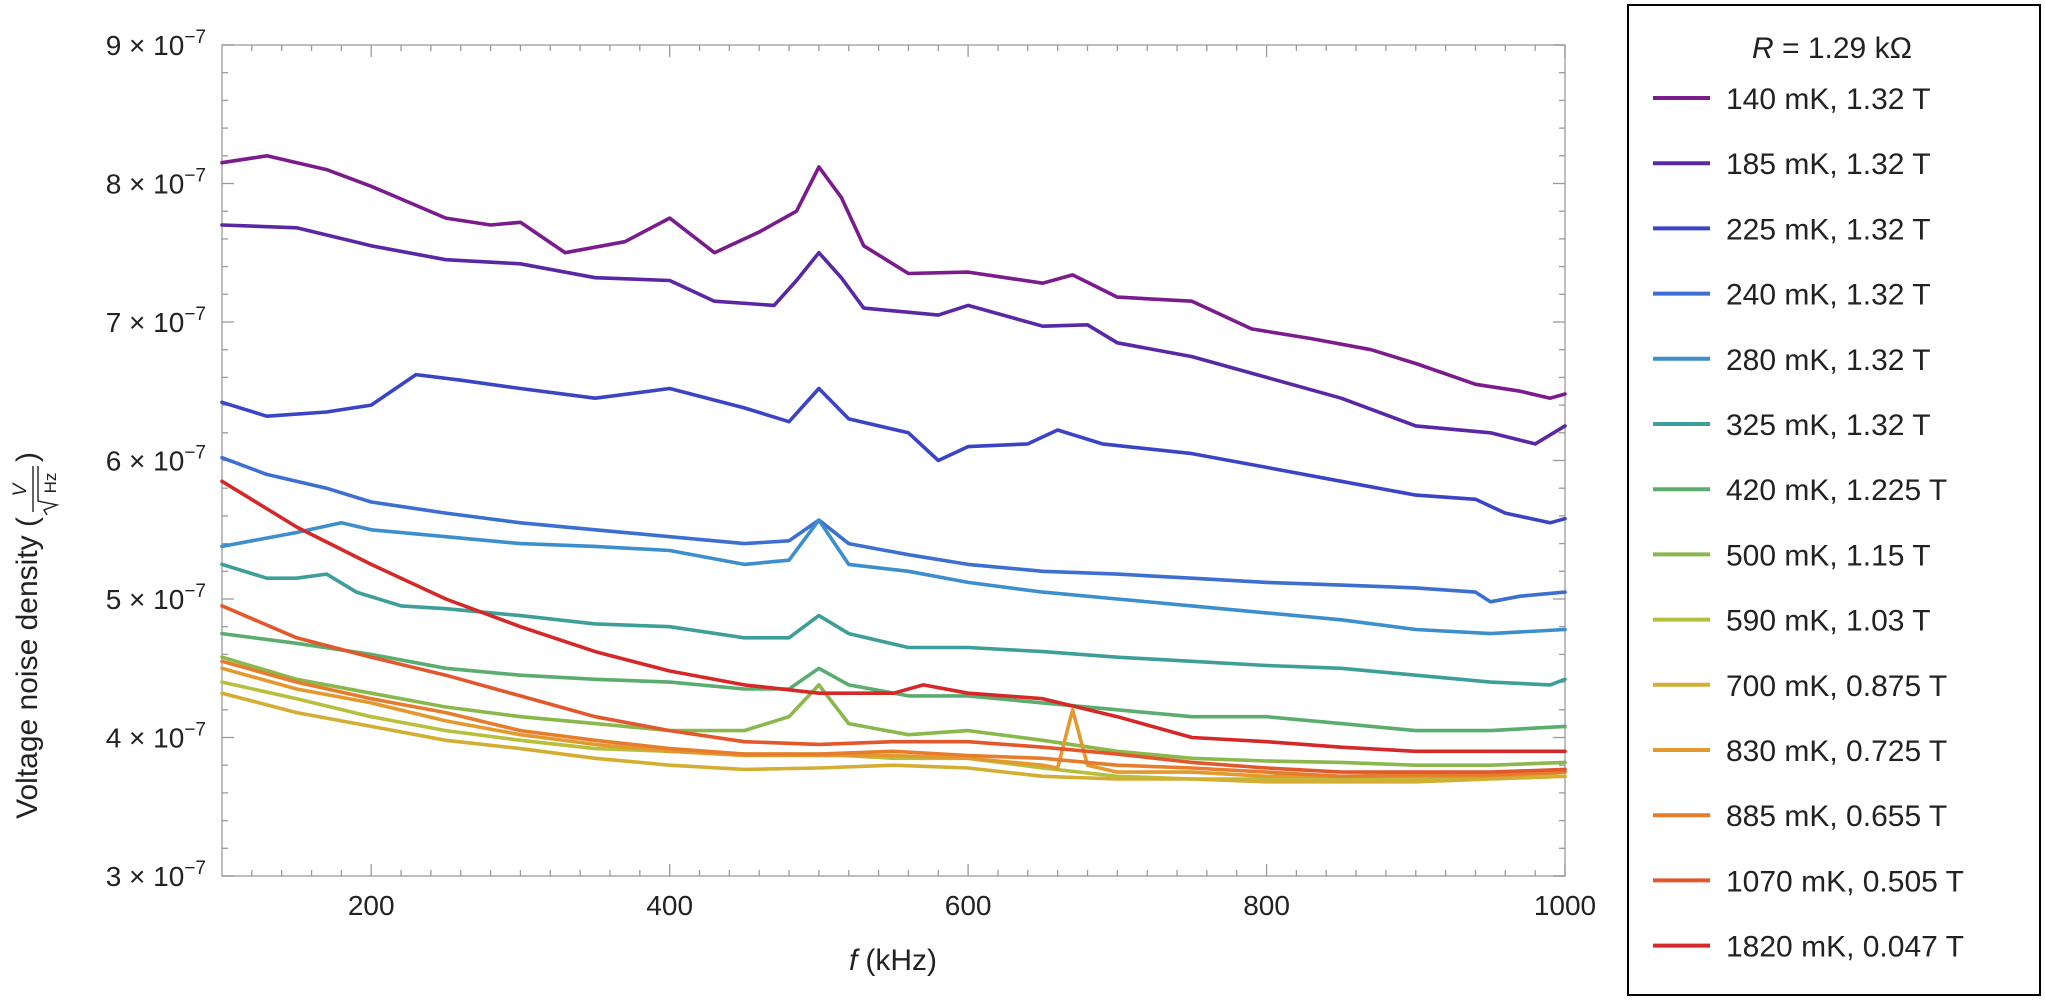 Image resolution: width=2045 pixels, height=1005 pixels. I want to click on legend-label-8: 500 mK, 1.15 T, so click(1828, 555).